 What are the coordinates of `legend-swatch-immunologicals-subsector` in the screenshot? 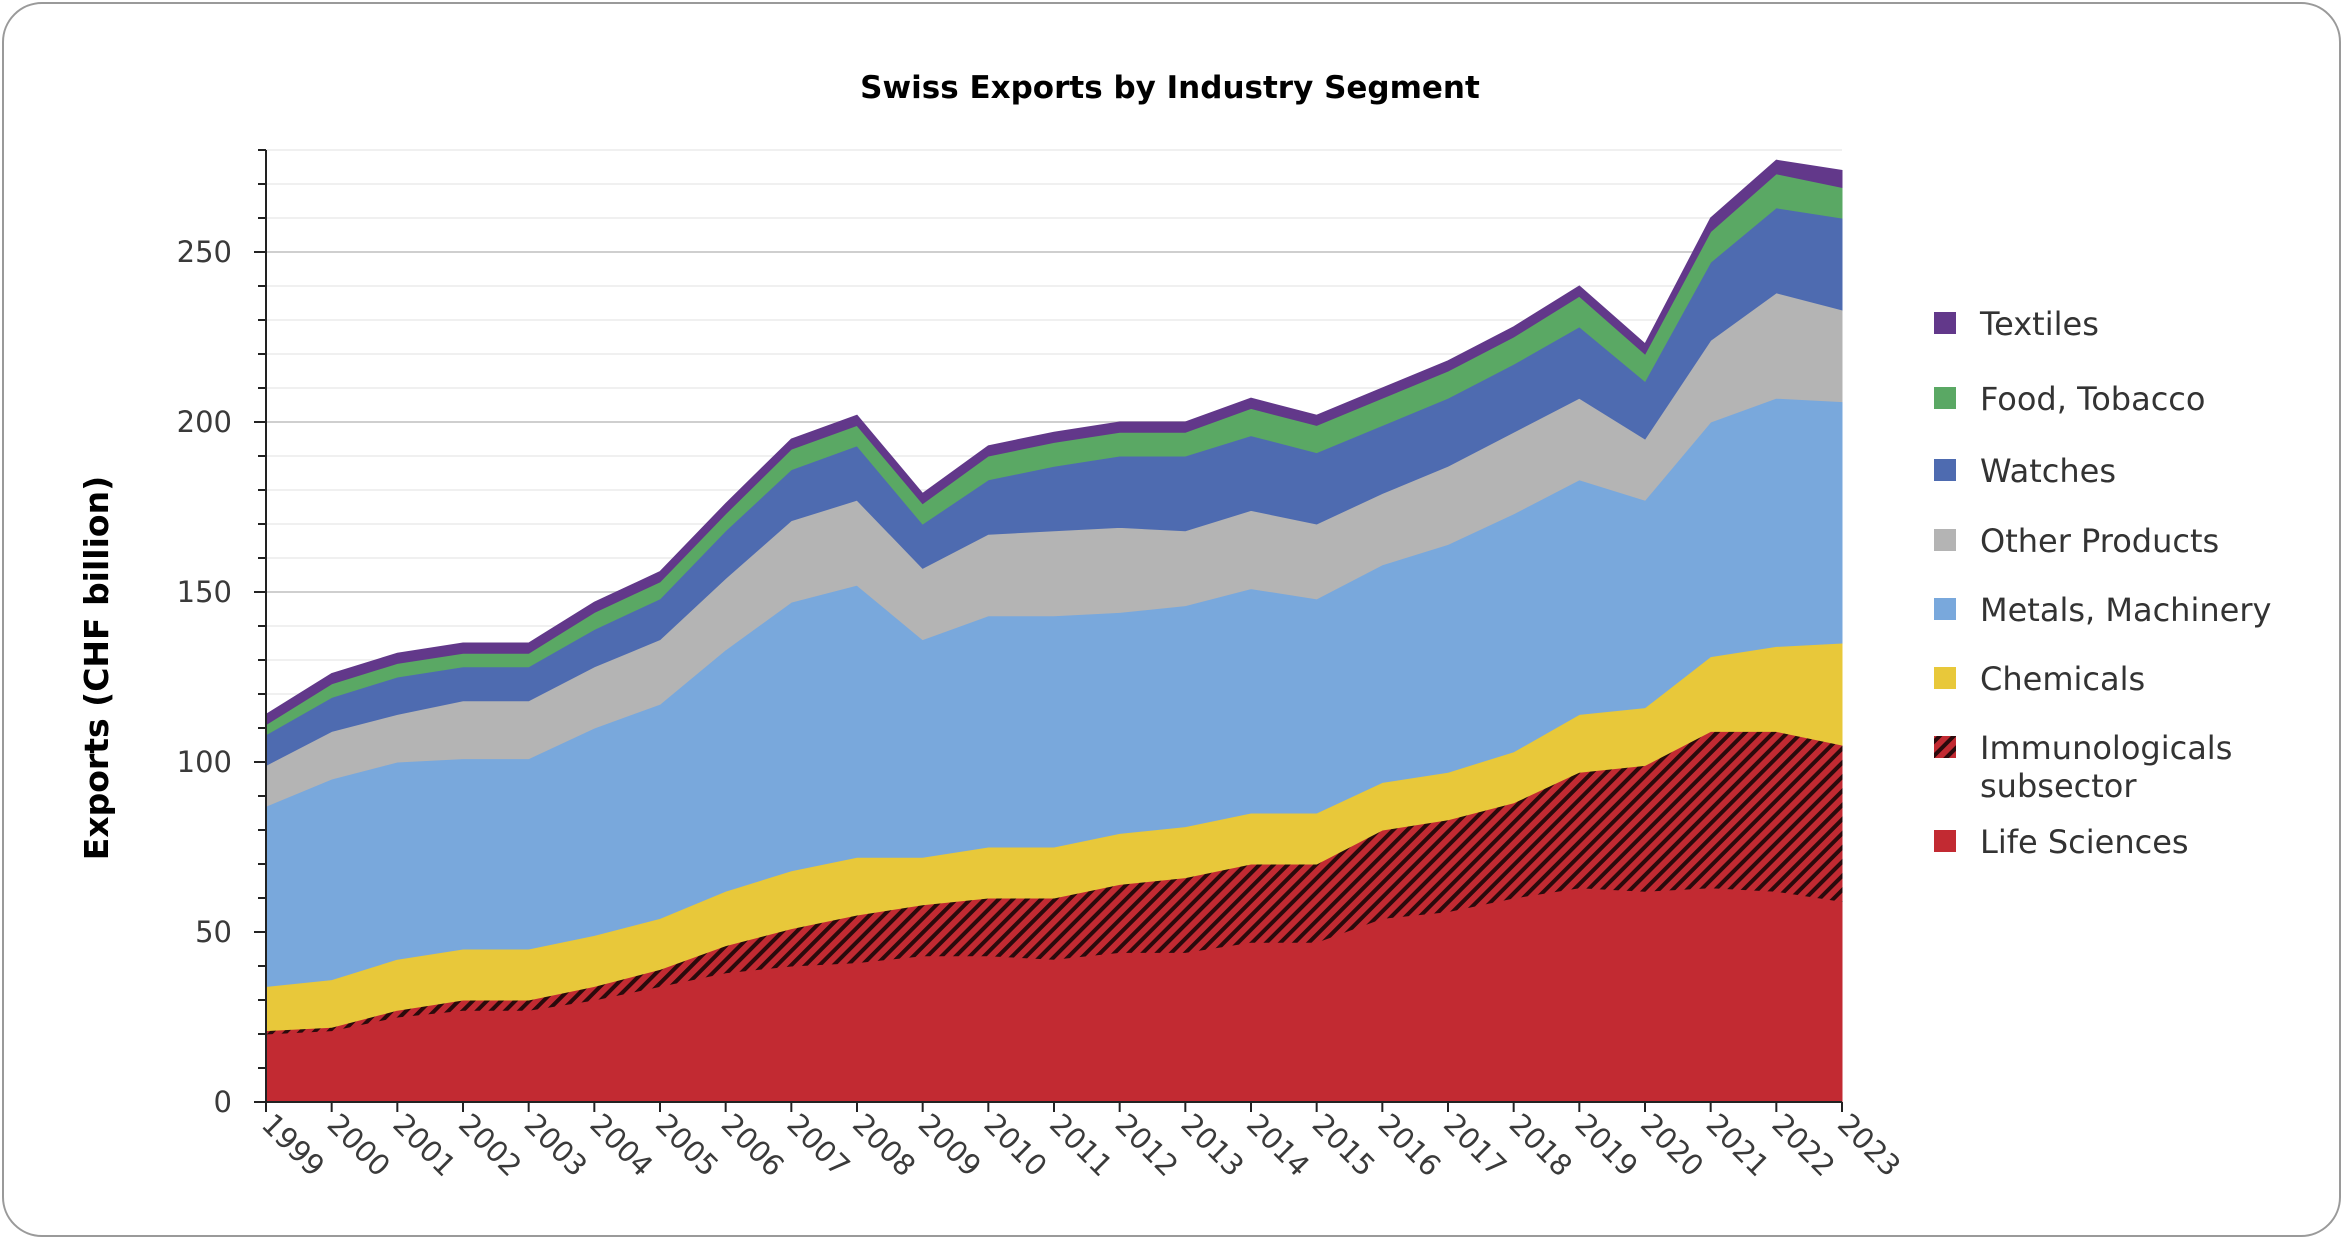 It's located at (1945, 747).